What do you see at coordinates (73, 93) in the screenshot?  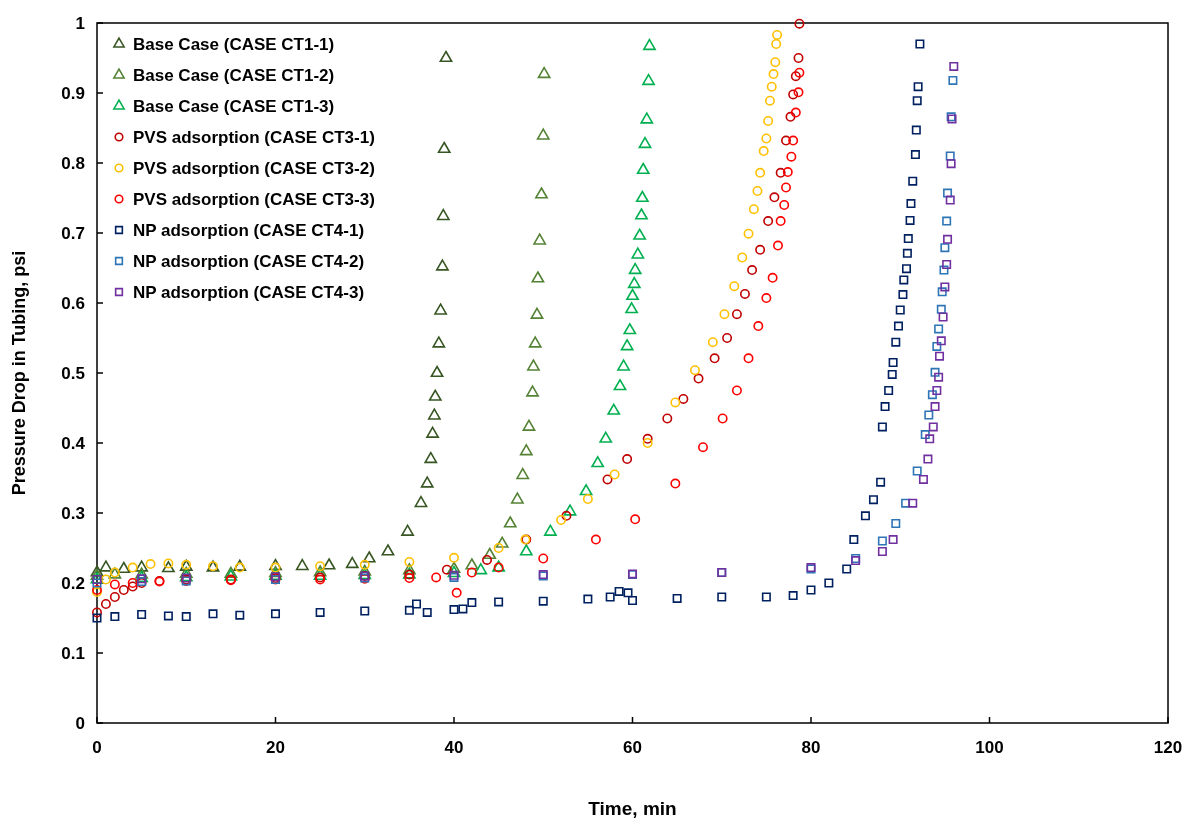 I see `y-tick-label: 0.9` at bounding box center [73, 93].